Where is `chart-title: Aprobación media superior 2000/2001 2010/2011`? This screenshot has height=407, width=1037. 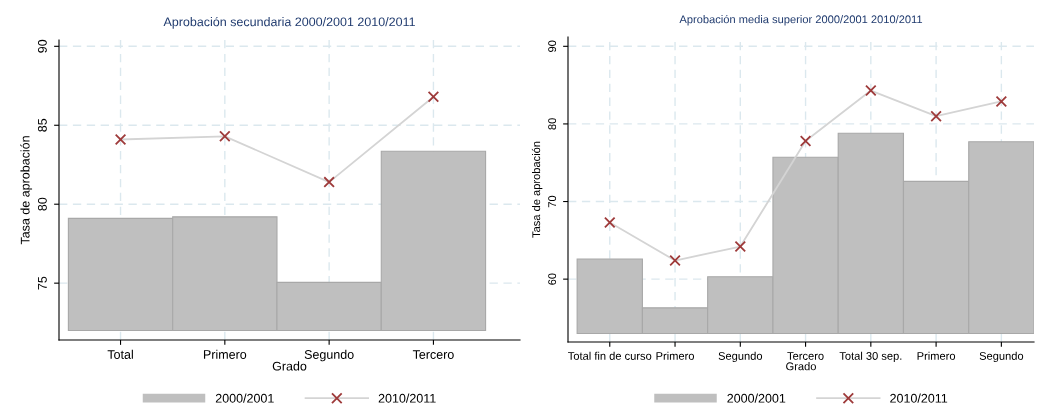 chart-title: Aprobación media superior 2000/2001 2010/2011 is located at coordinates (801, 20).